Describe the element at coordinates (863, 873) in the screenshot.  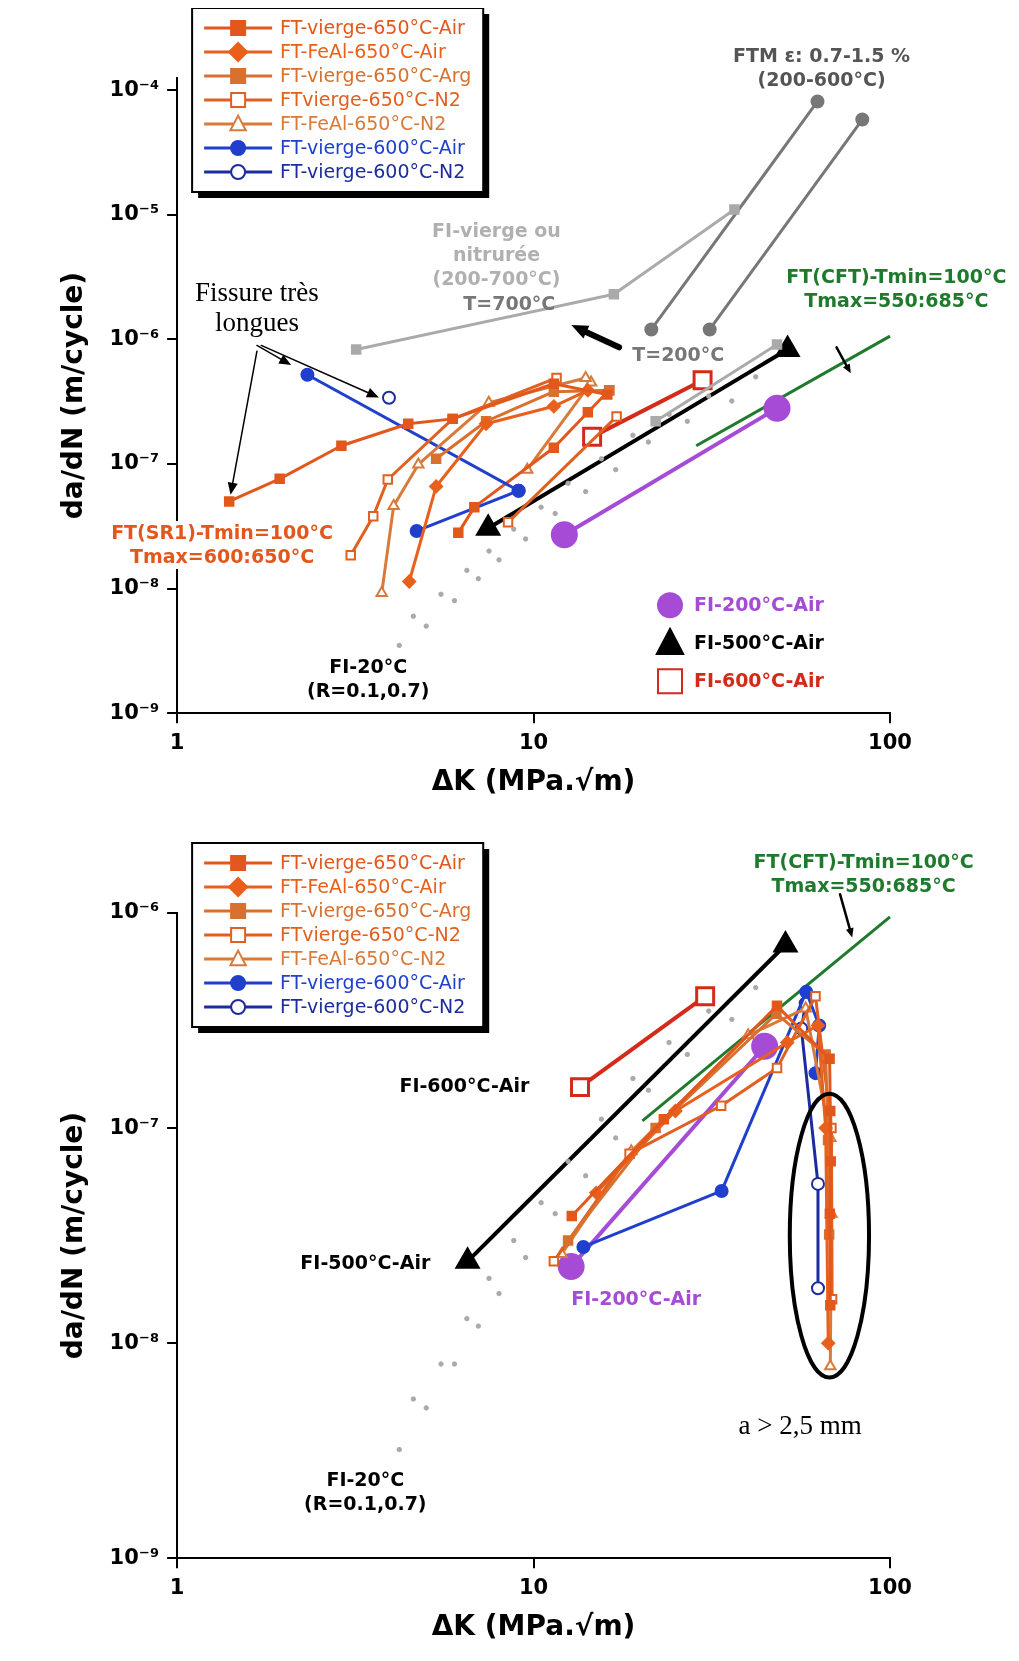
I see `text: FT(CFT)-Tmin=100°C Tmax=550:685°C` at that location.